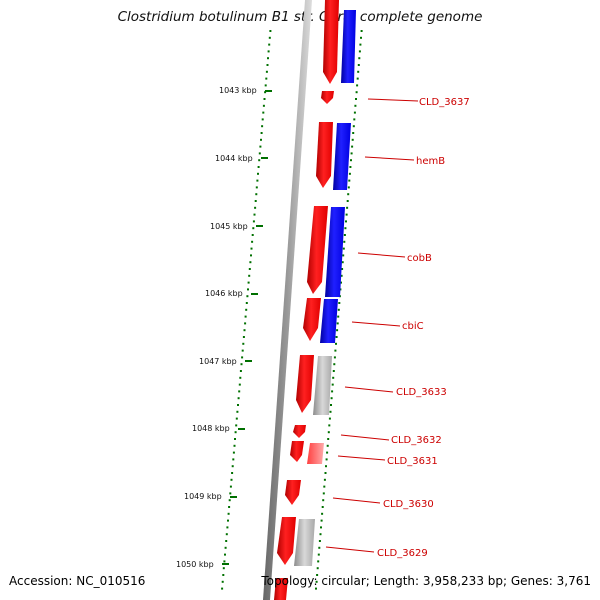  What do you see at coordinates (412, 461) in the screenshot?
I see `gene-label: CLD_3631` at bounding box center [412, 461].